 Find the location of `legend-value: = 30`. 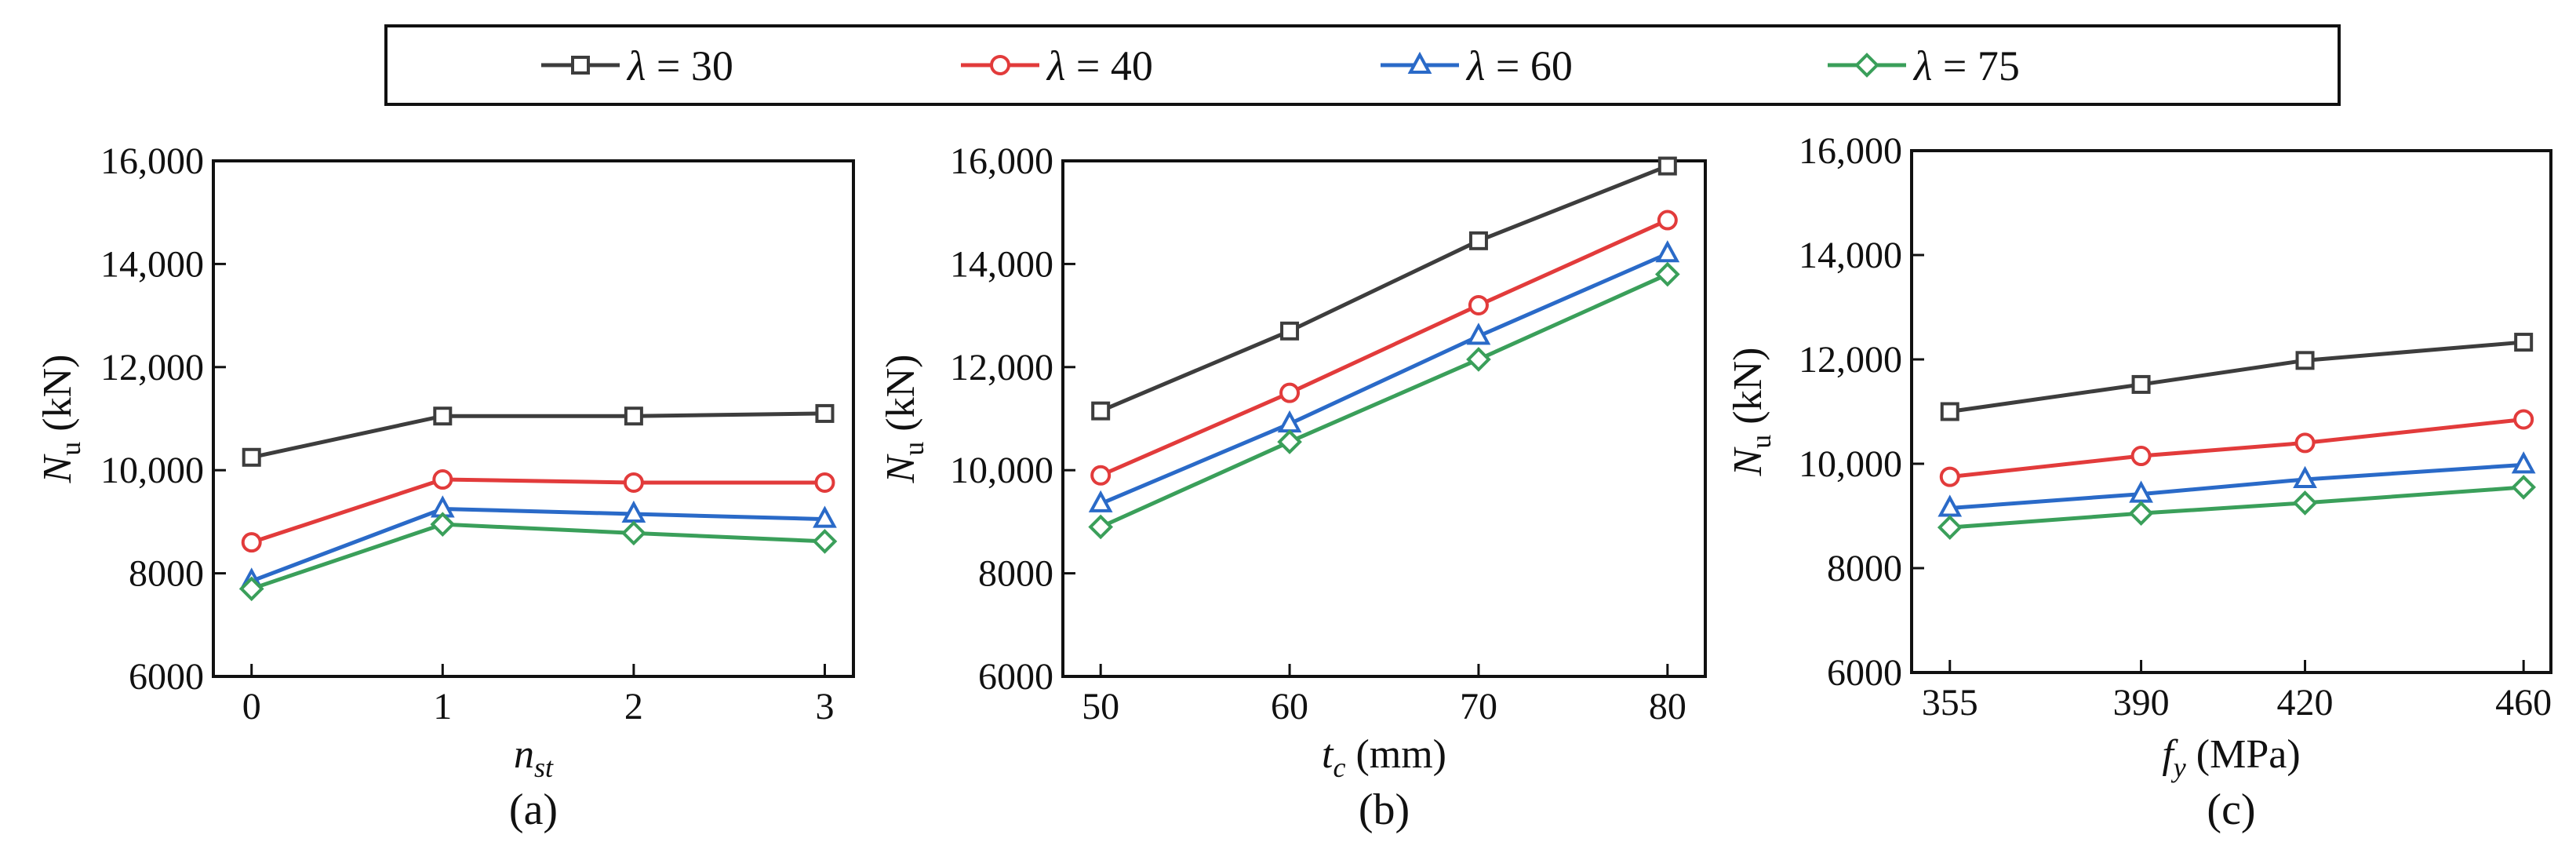

legend-value: = 30 is located at coordinates (689, 65).